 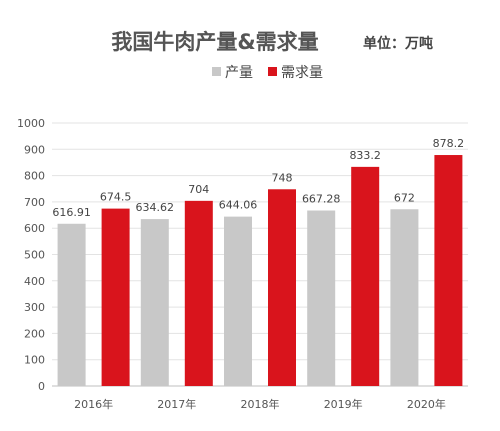 What do you see at coordinates (34, 202) in the screenshot?
I see `y-tick-label: 700` at bounding box center [34, 202].